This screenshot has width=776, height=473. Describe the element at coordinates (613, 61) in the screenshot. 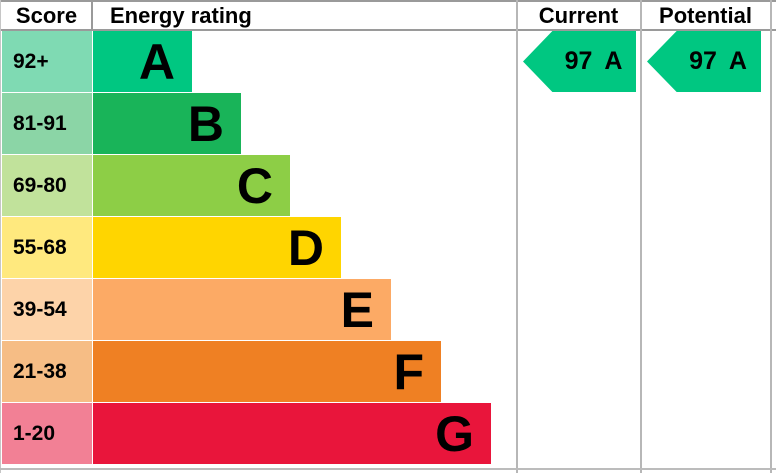

I see `current-rating-grade: A` at that location.